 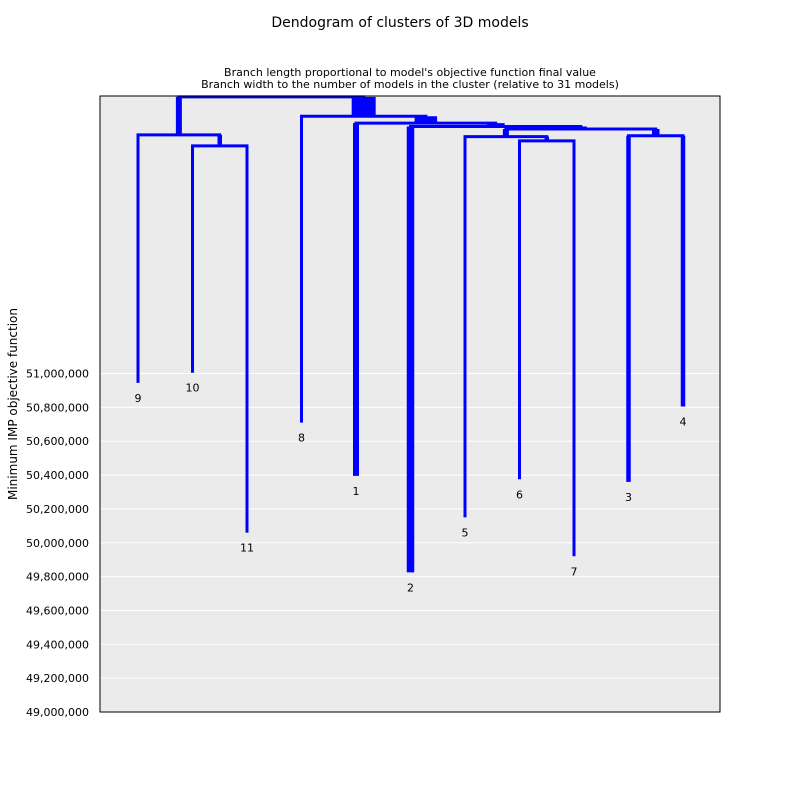 What do you see at coordinates (628, 497) in the screenshot?
I see `leaf-label-3: 3` at bounding box center [628, 497].